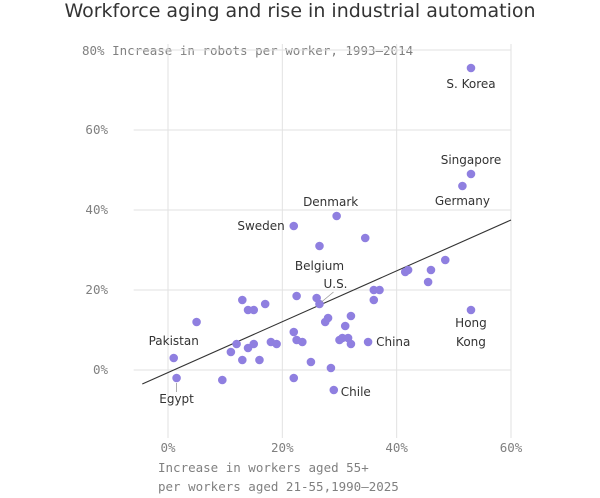 This screenshot has width=600, height=498. Describe the element at coordinates (260, 226) in the screenshot. I see `point-label-sweden: Sweden` at that location.